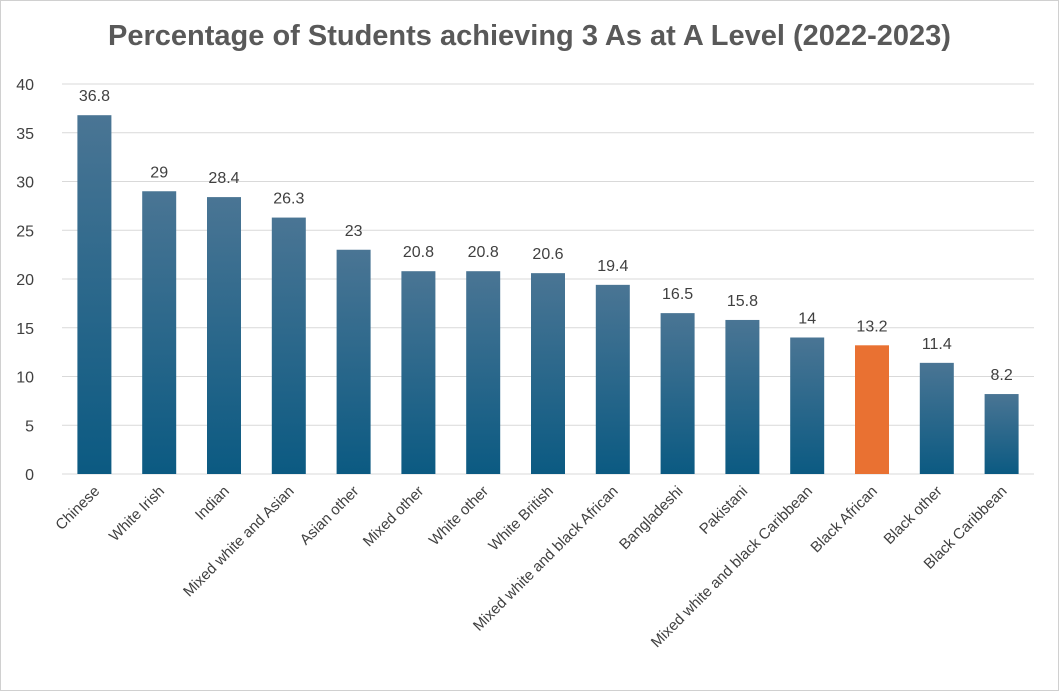 Image resolution: width=1059 pixels, height=691 pixels. I want to click on x-tick-label: Black other, so click(913, 515).